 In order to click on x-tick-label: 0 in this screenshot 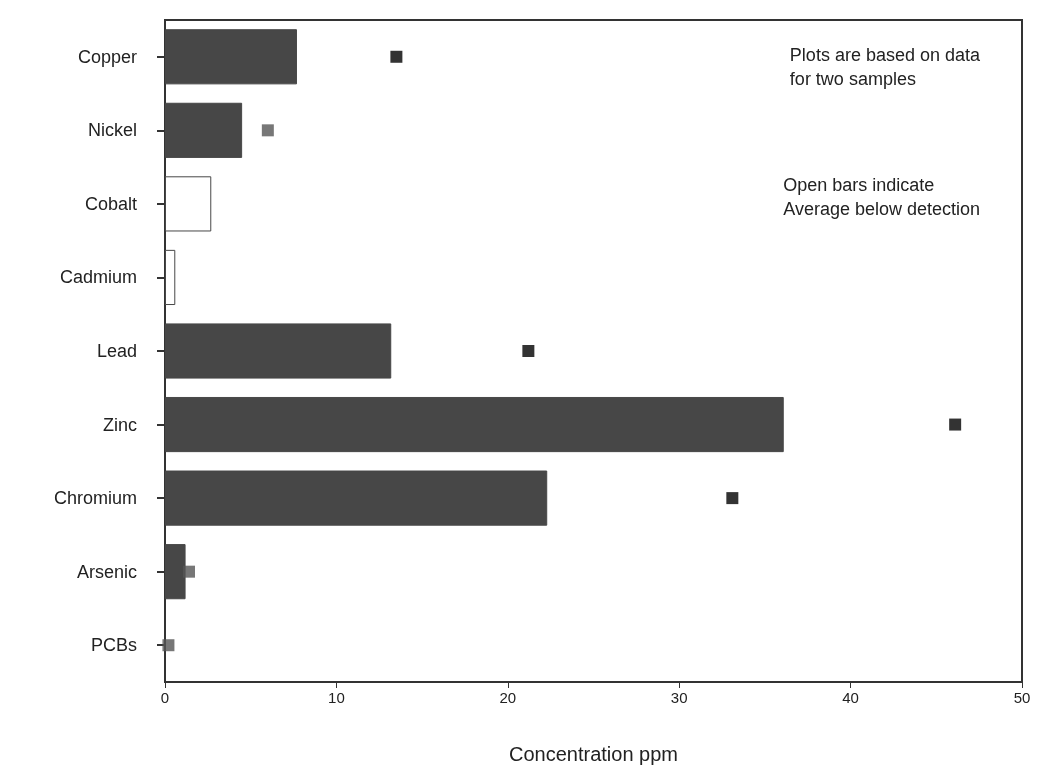, I will do `click(165, 697)`.